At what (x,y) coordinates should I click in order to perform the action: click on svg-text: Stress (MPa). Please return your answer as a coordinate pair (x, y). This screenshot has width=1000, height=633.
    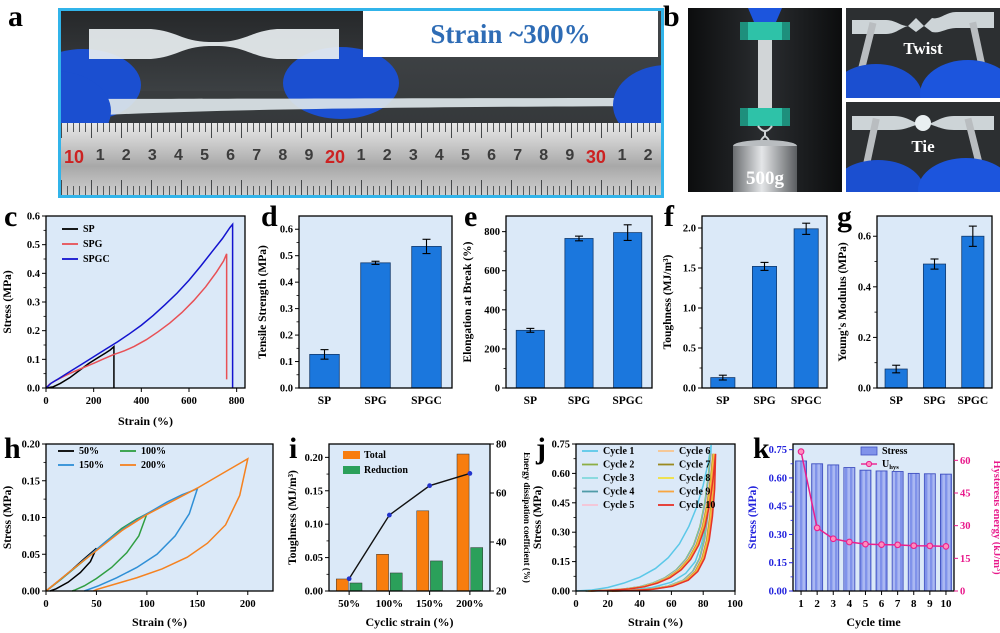
    Looking at the image, I should click on (538, 518).